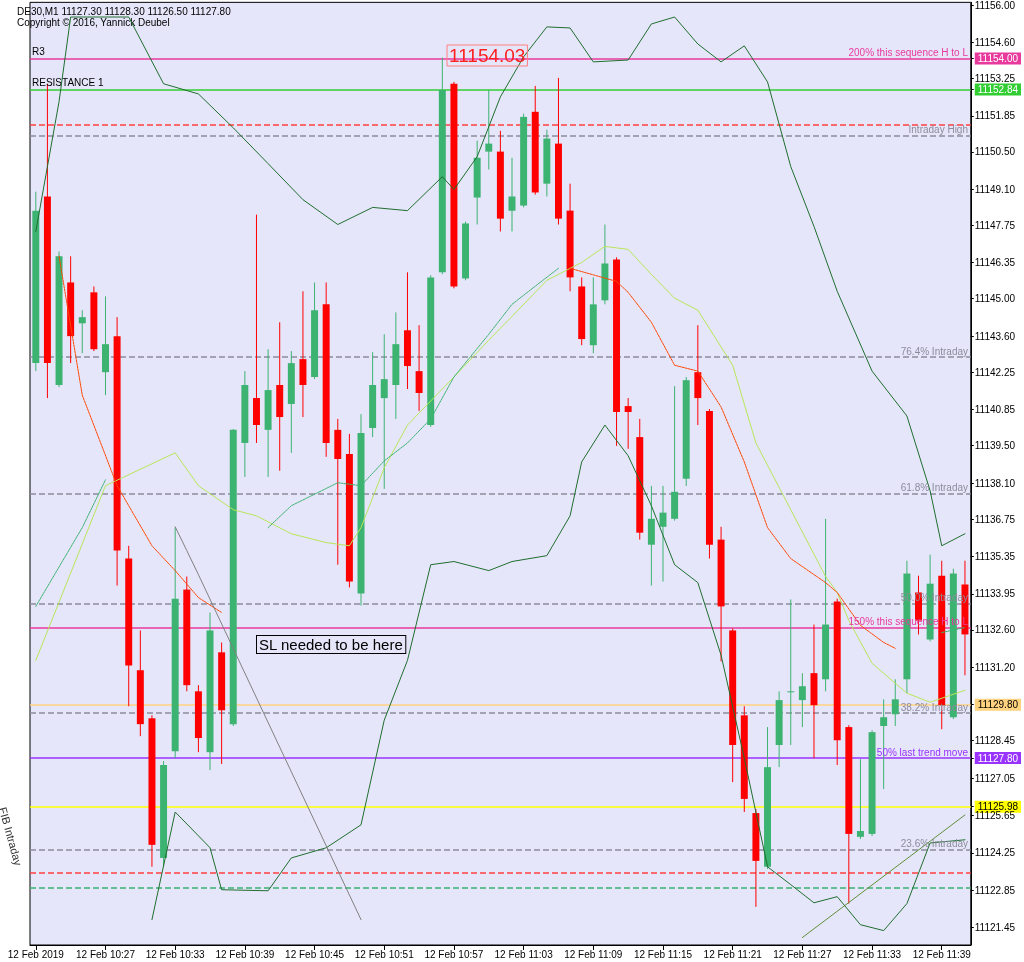  What do you see at coordinates (995, 594) in the screenshot?
I see `y-tick-label: 11133.95` at bounding box center [995, 594].